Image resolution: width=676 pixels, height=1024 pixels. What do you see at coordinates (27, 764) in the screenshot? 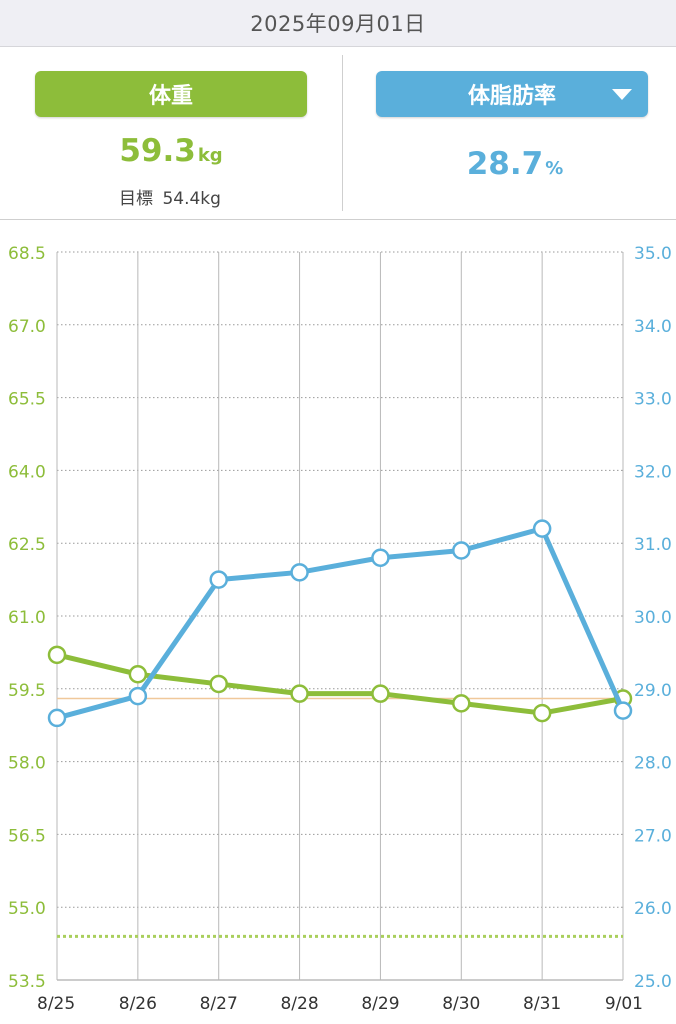
I see `left-axis-tick-label: 58.0` at bounding box center [27, 764].